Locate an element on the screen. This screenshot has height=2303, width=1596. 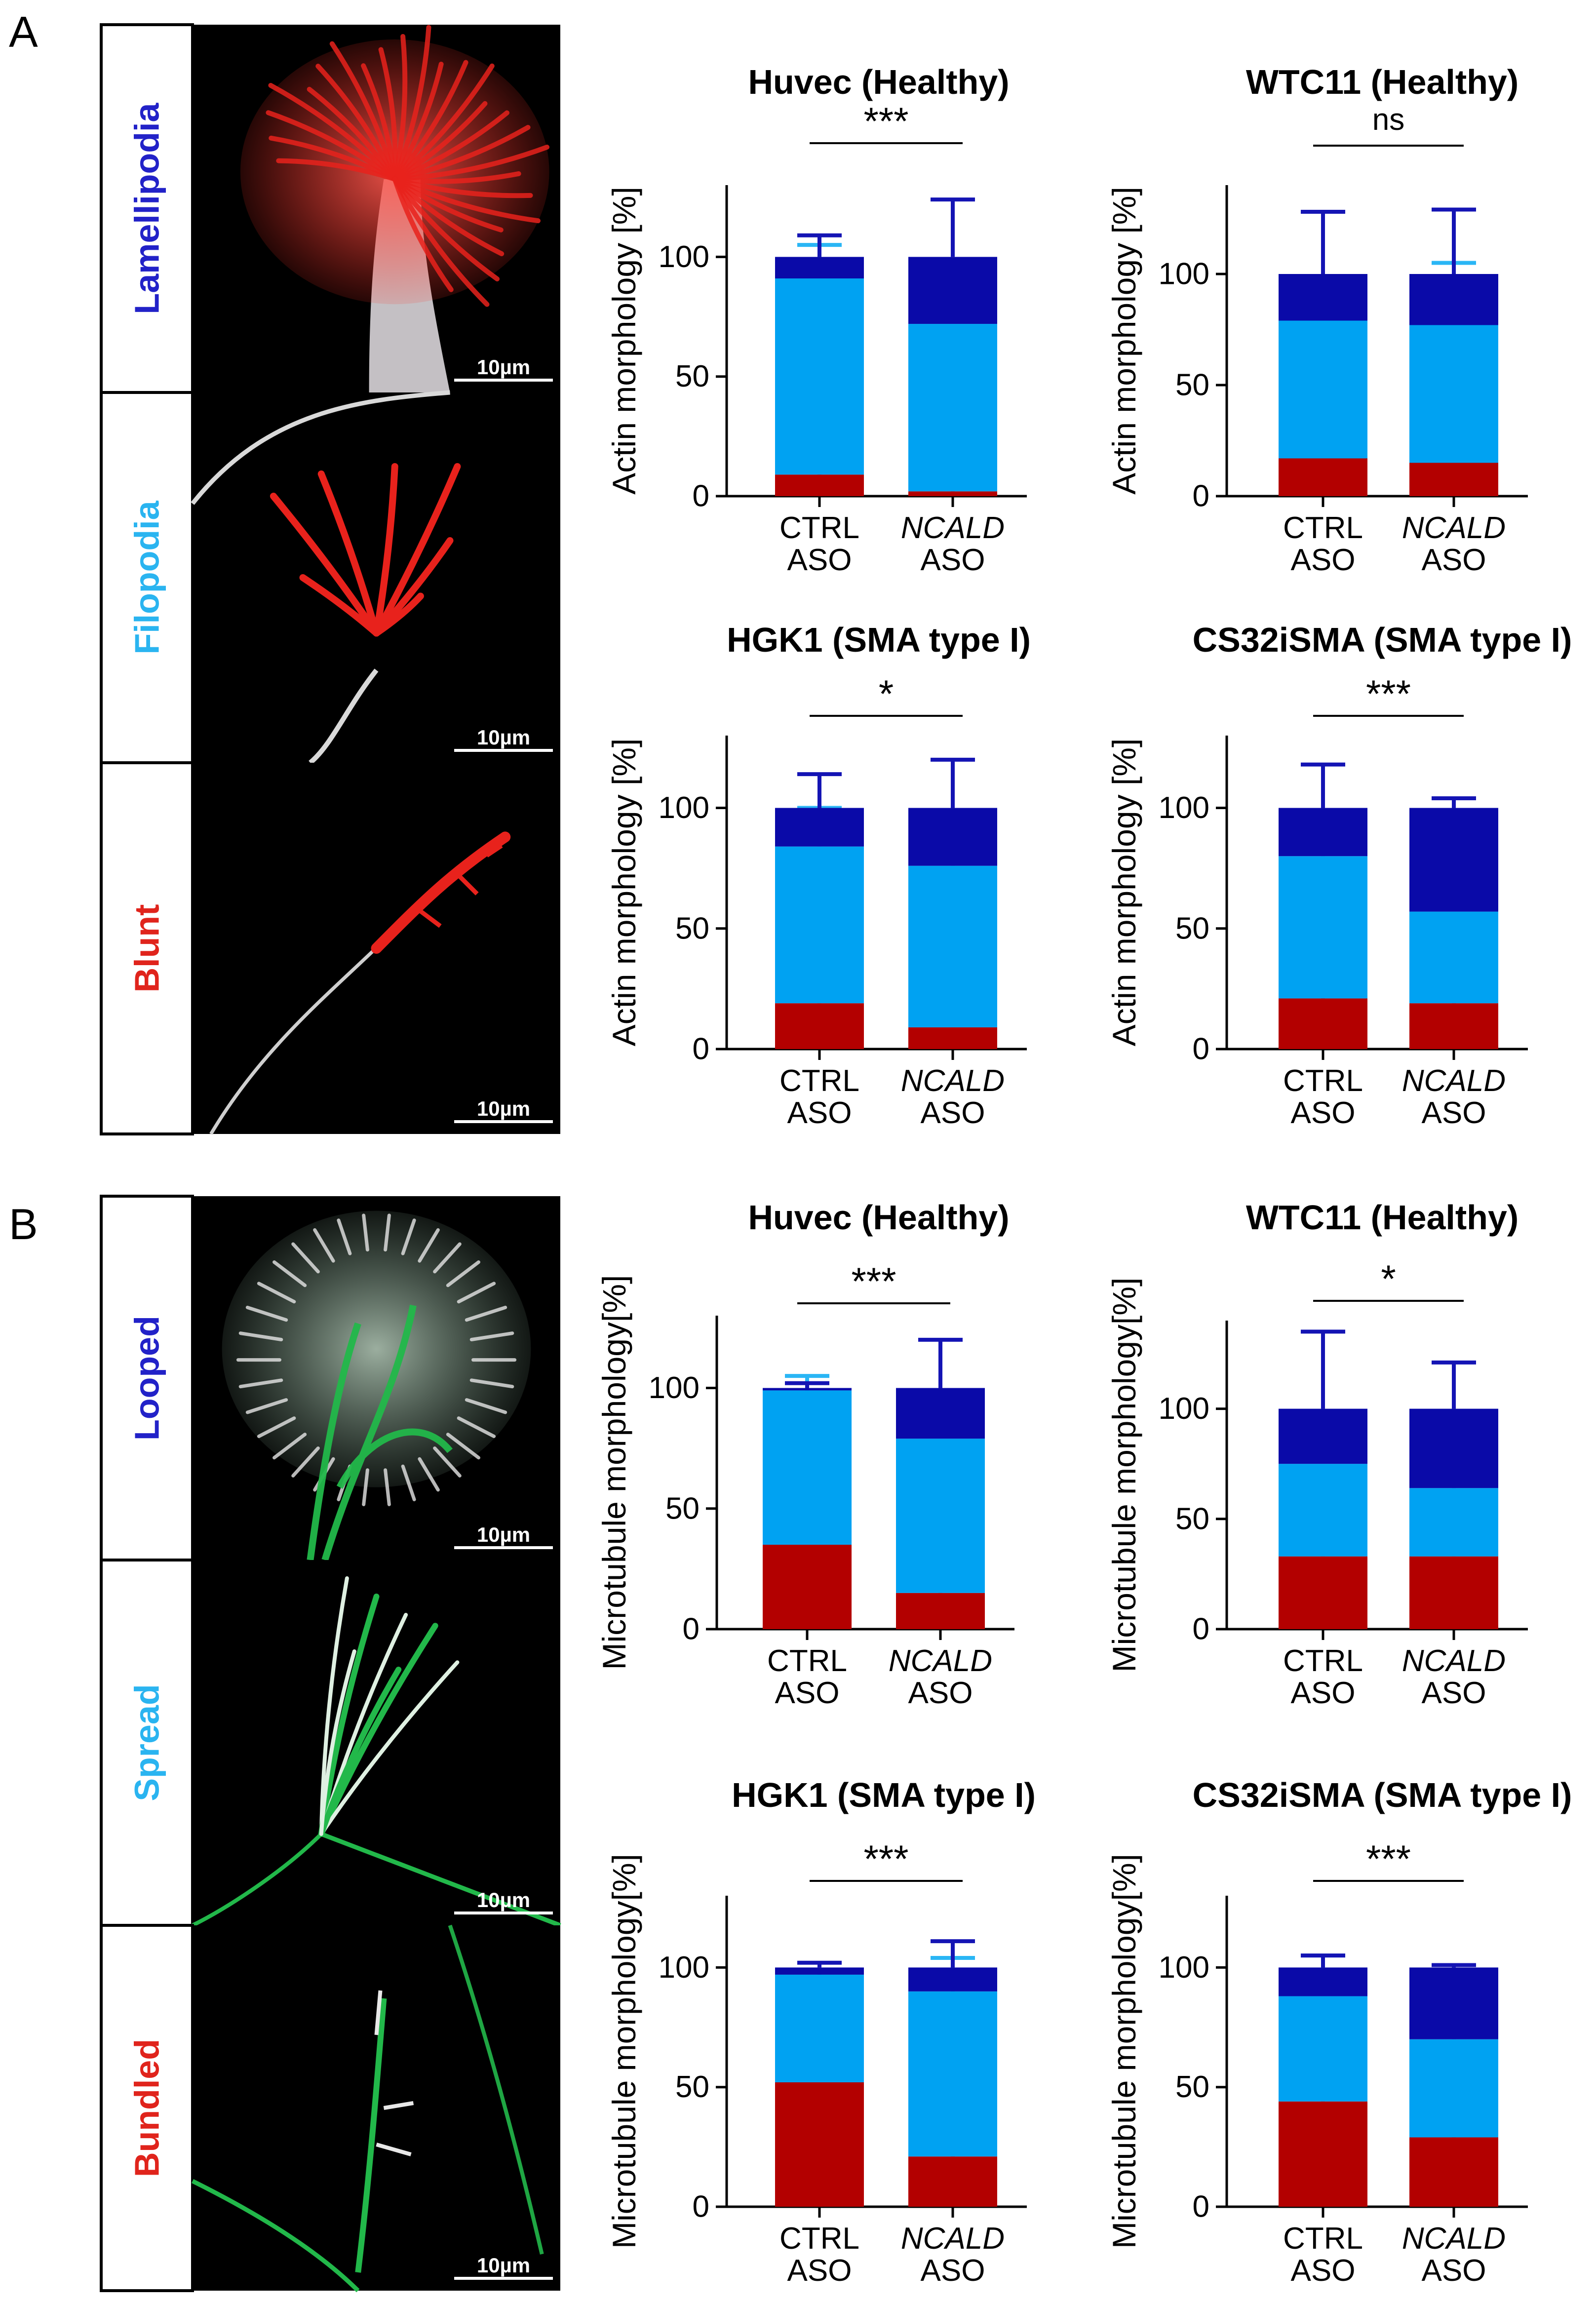
chart-title: HGK1 (SMA type I) is located at coordinates (879, 640).